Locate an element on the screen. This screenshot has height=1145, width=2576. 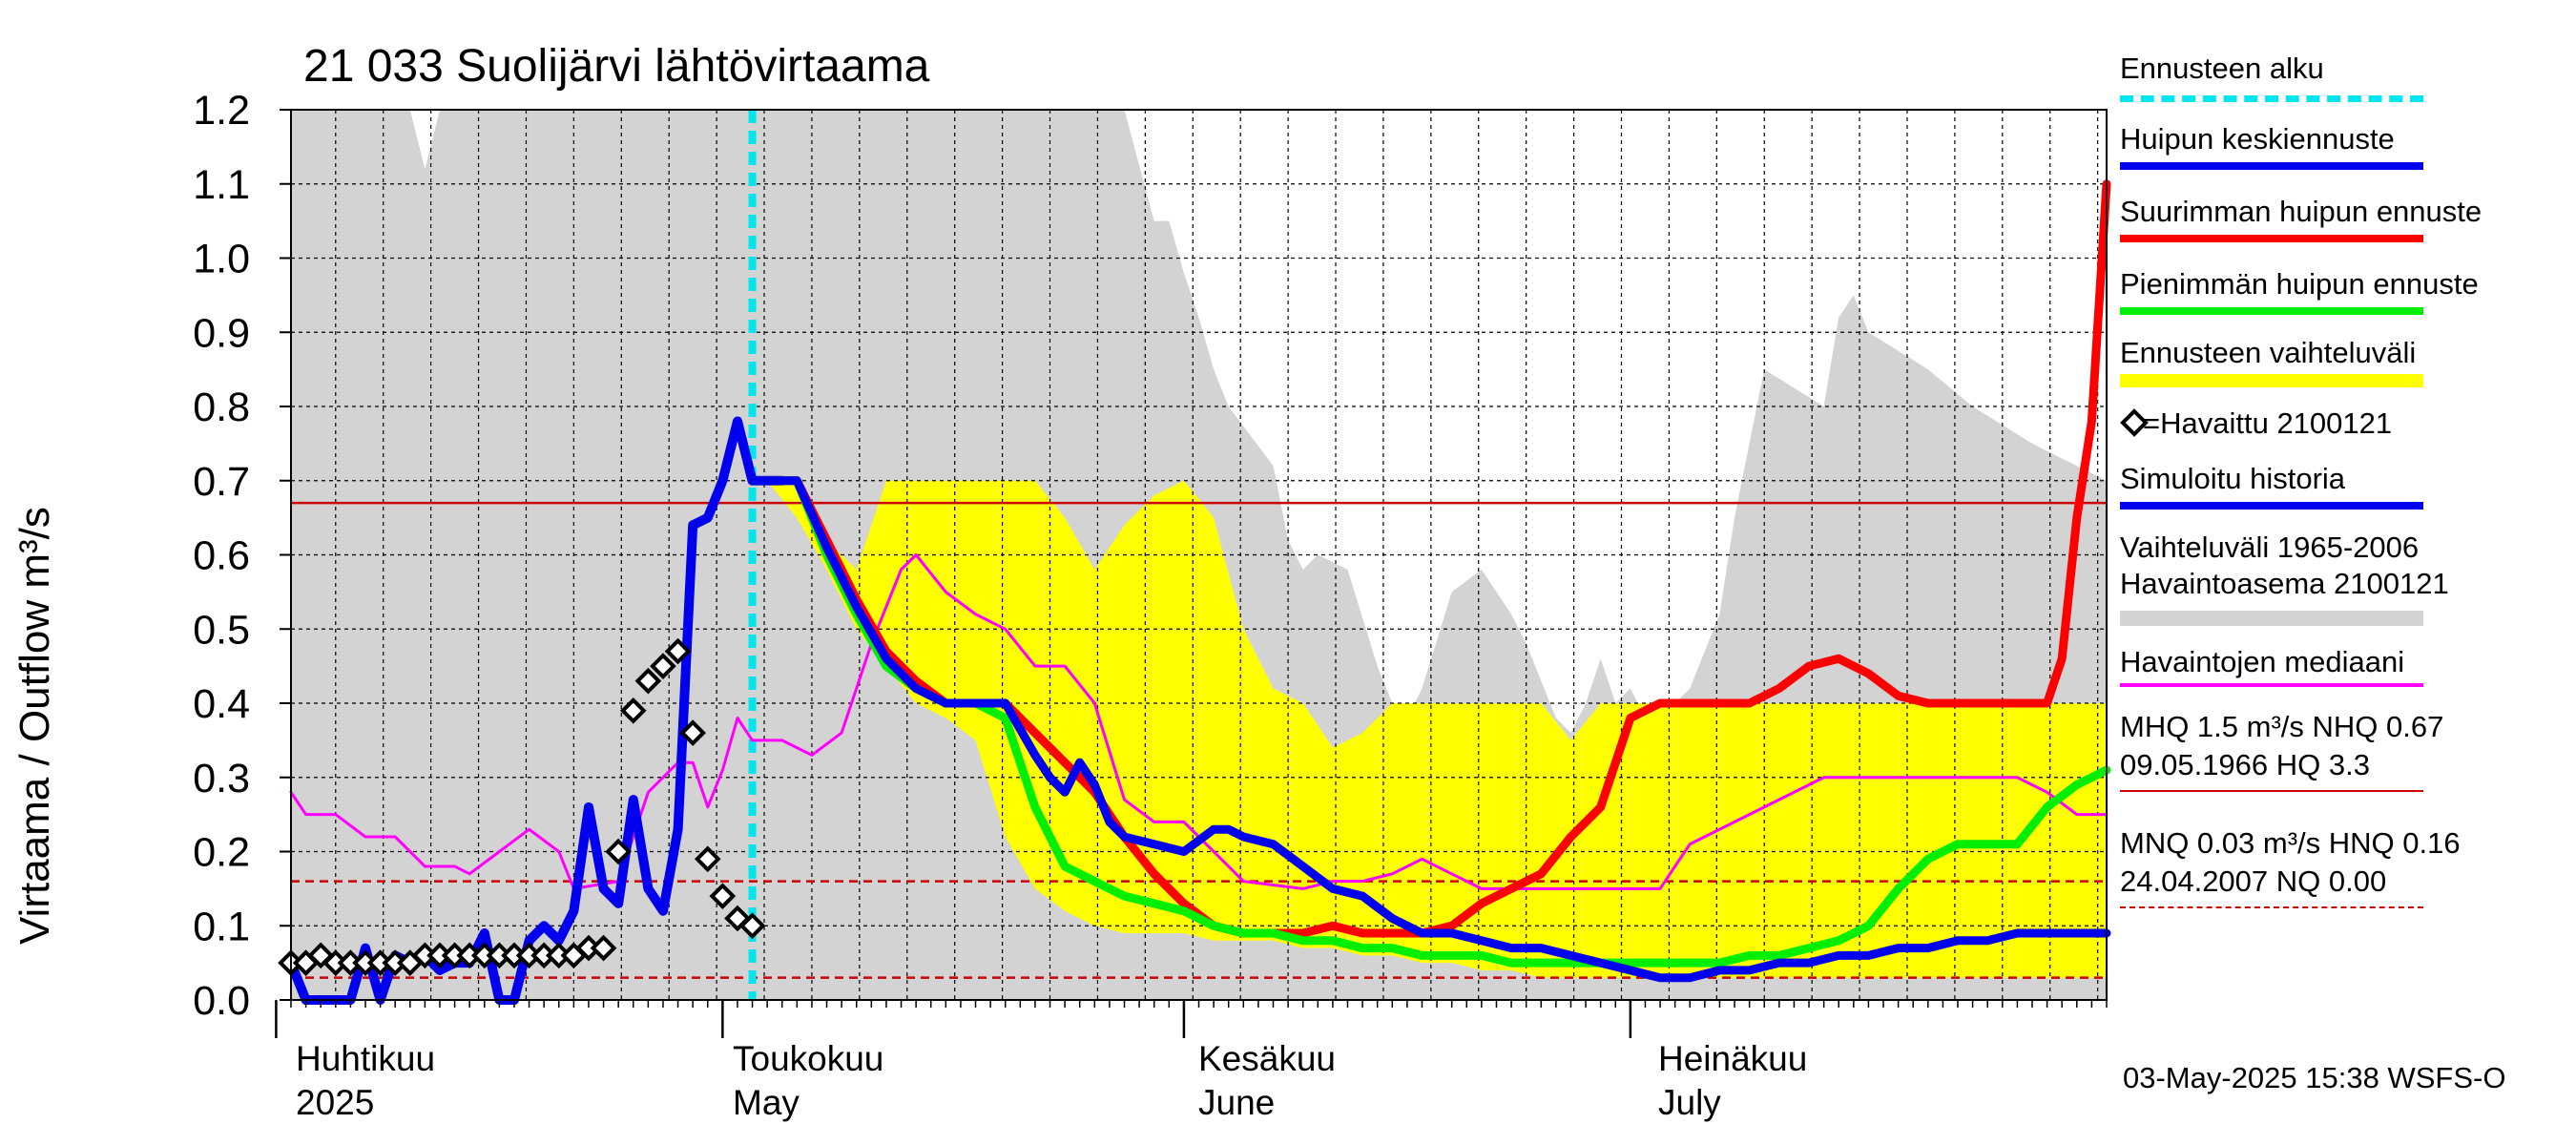
month-label-fi: Heinäkuu is located at coordinates (1733, 1058).